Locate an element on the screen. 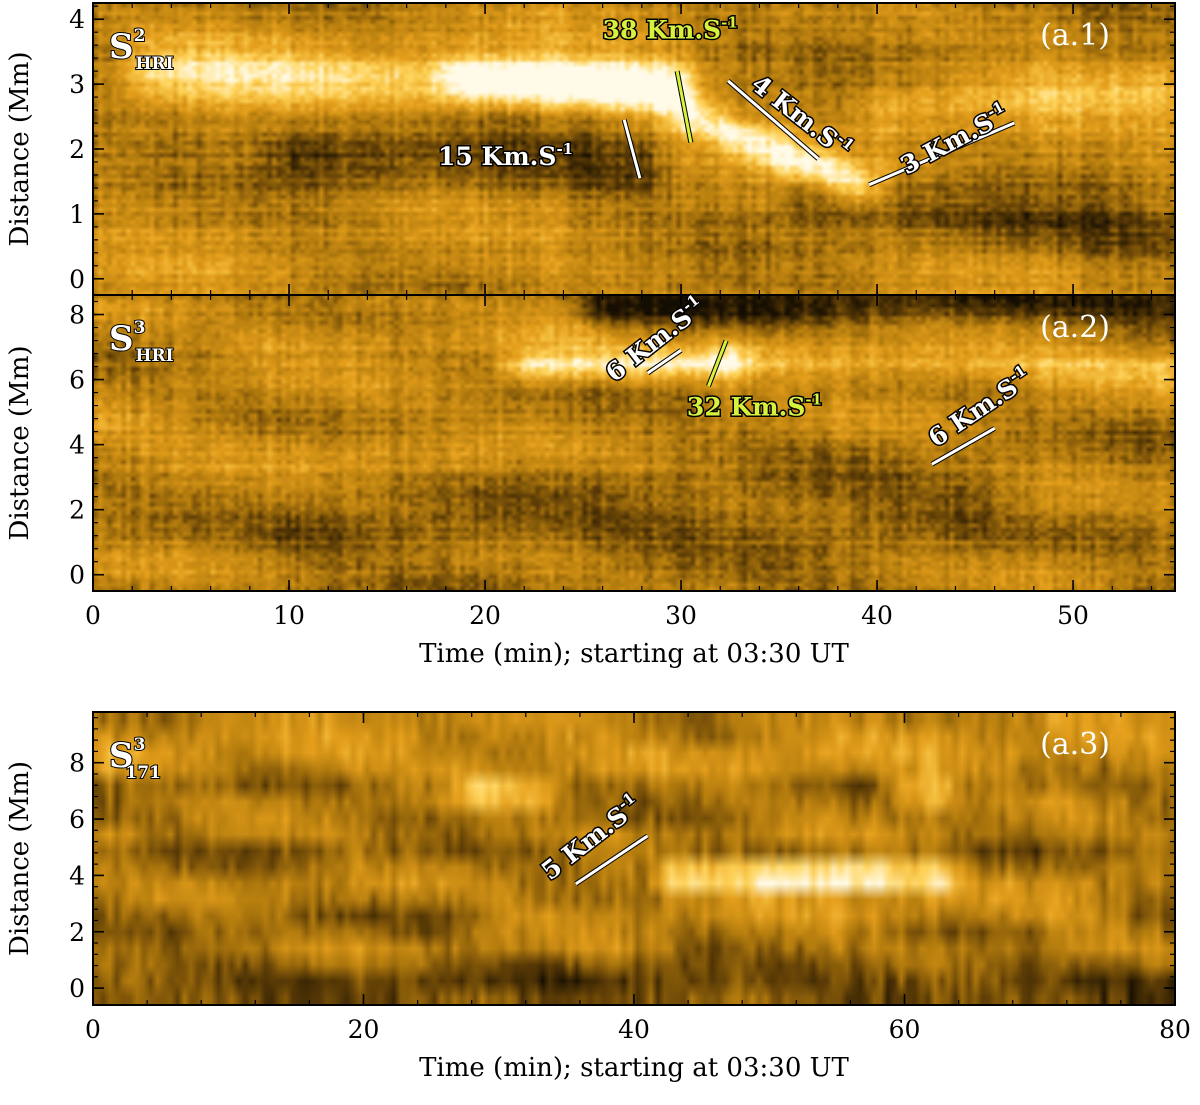  x-tick-label: 30 is located at coordinates (681, 615).